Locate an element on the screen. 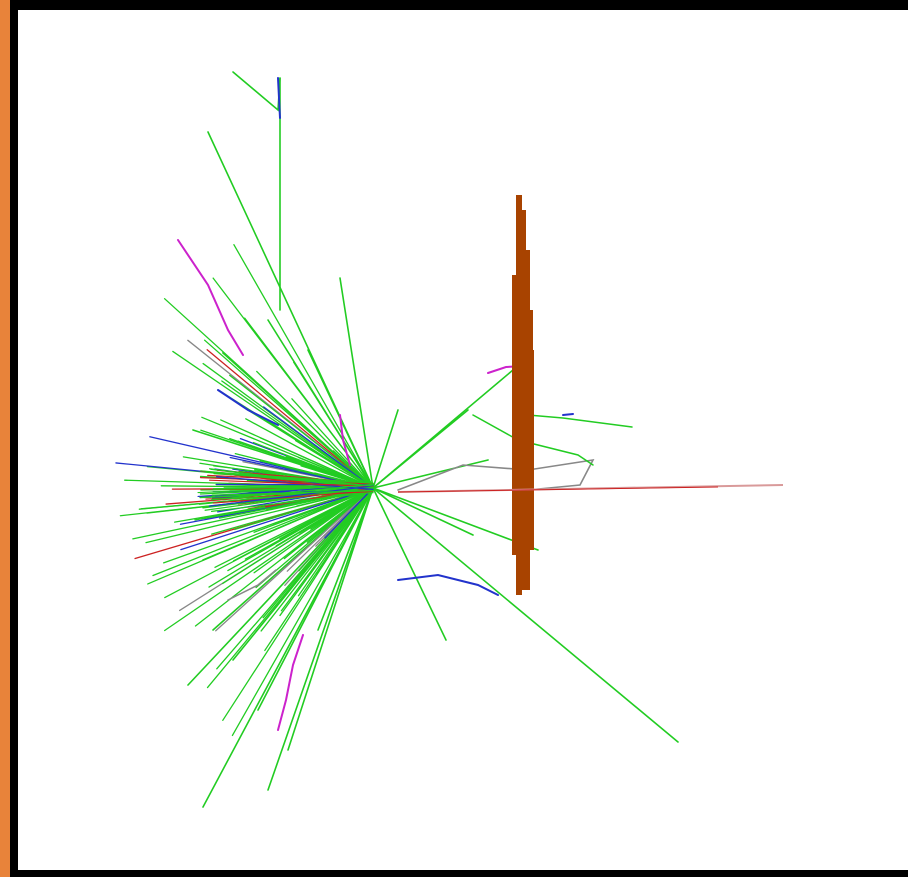 This screenshot has width=908, height=877. beam-line is located at coordinates (590, 488).